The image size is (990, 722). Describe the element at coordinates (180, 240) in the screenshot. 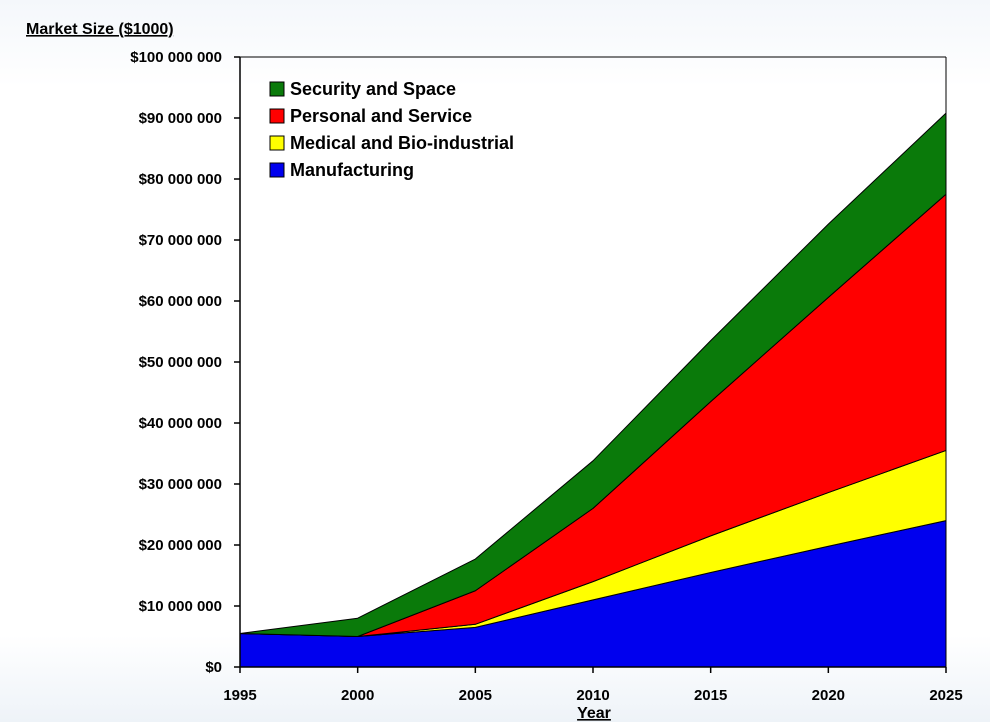

I see `y-tick-label: $70 000 000` at that location.